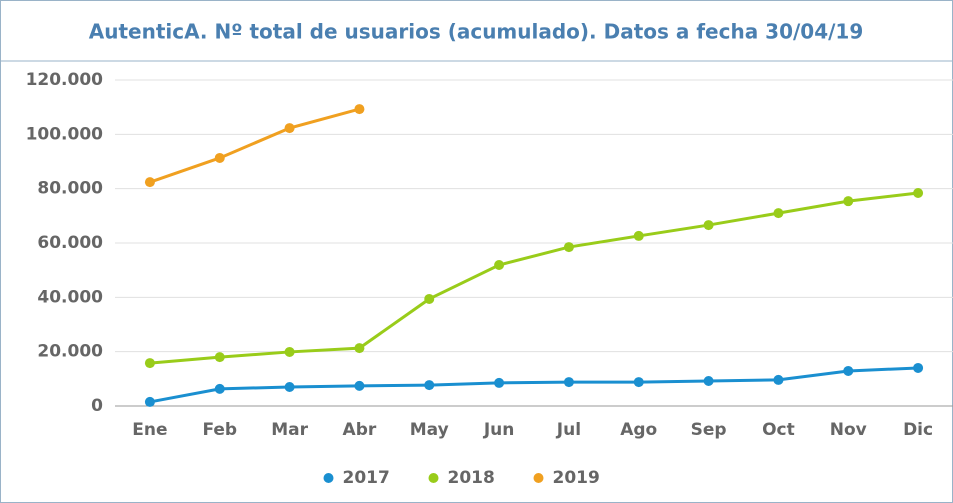  I want to click on y-tick-label: 60.000, so click(70, 243).